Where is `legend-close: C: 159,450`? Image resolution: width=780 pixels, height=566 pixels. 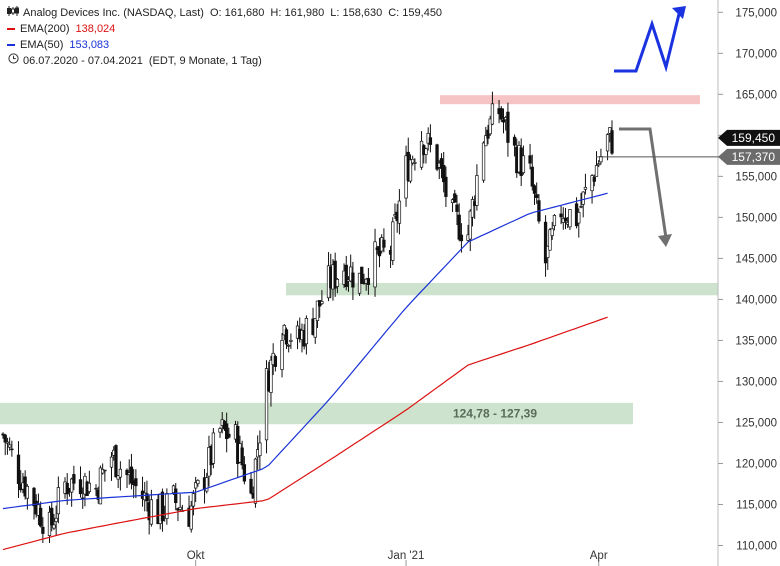 legend-close: C: 159,450 is located at coordinates (415, 13).